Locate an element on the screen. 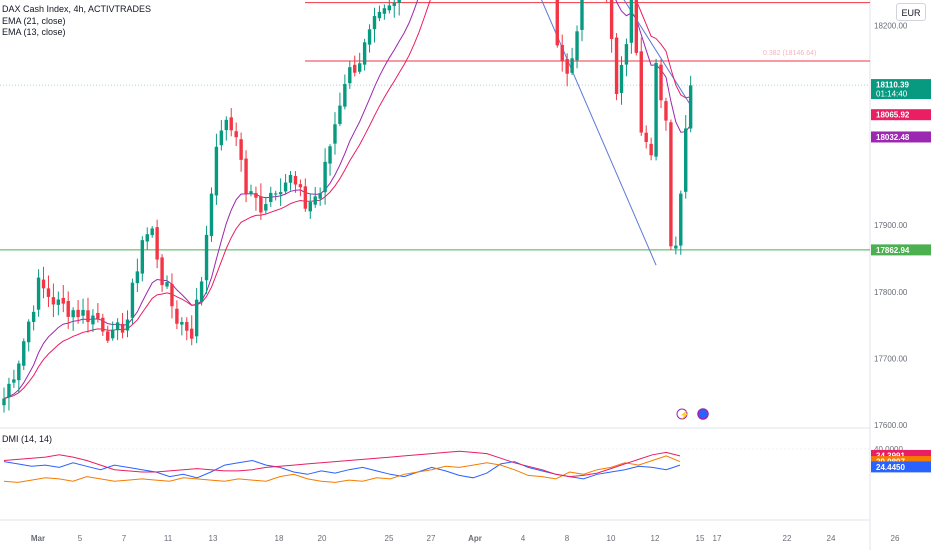 The height and width of the screenshot is (550, 932). time-tick-label: 4 is located at coordinates (523, 538).